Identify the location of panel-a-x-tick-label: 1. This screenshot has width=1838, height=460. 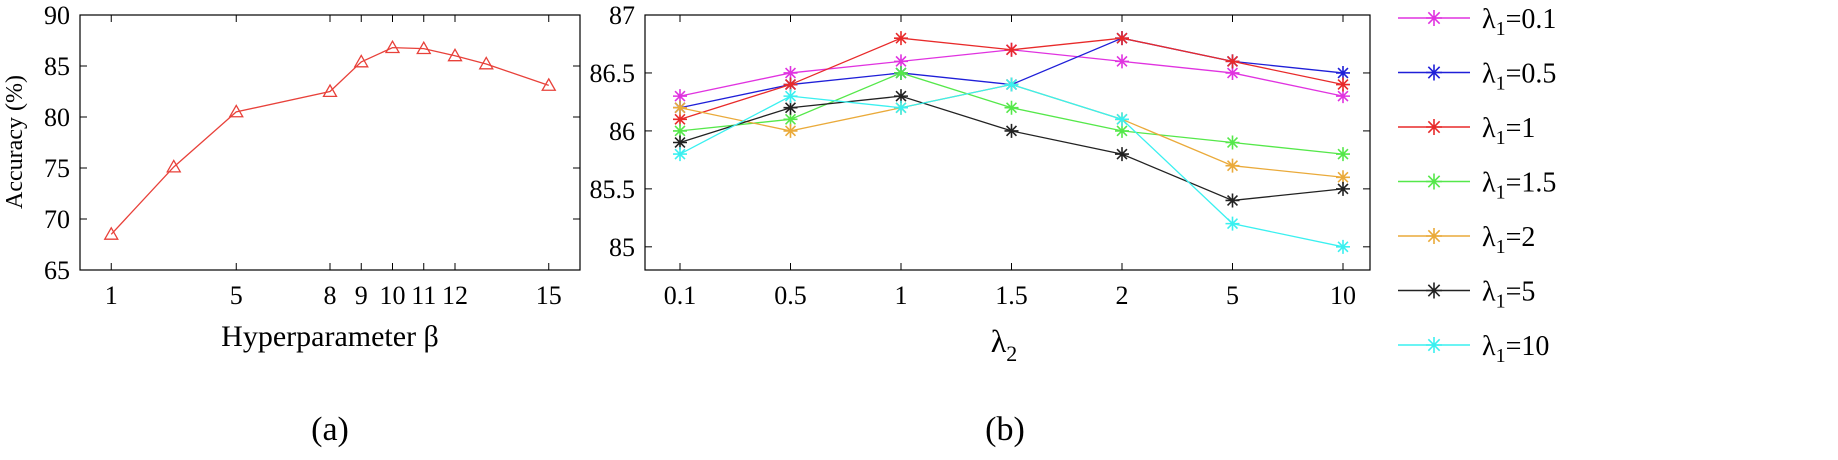
(111, 295).